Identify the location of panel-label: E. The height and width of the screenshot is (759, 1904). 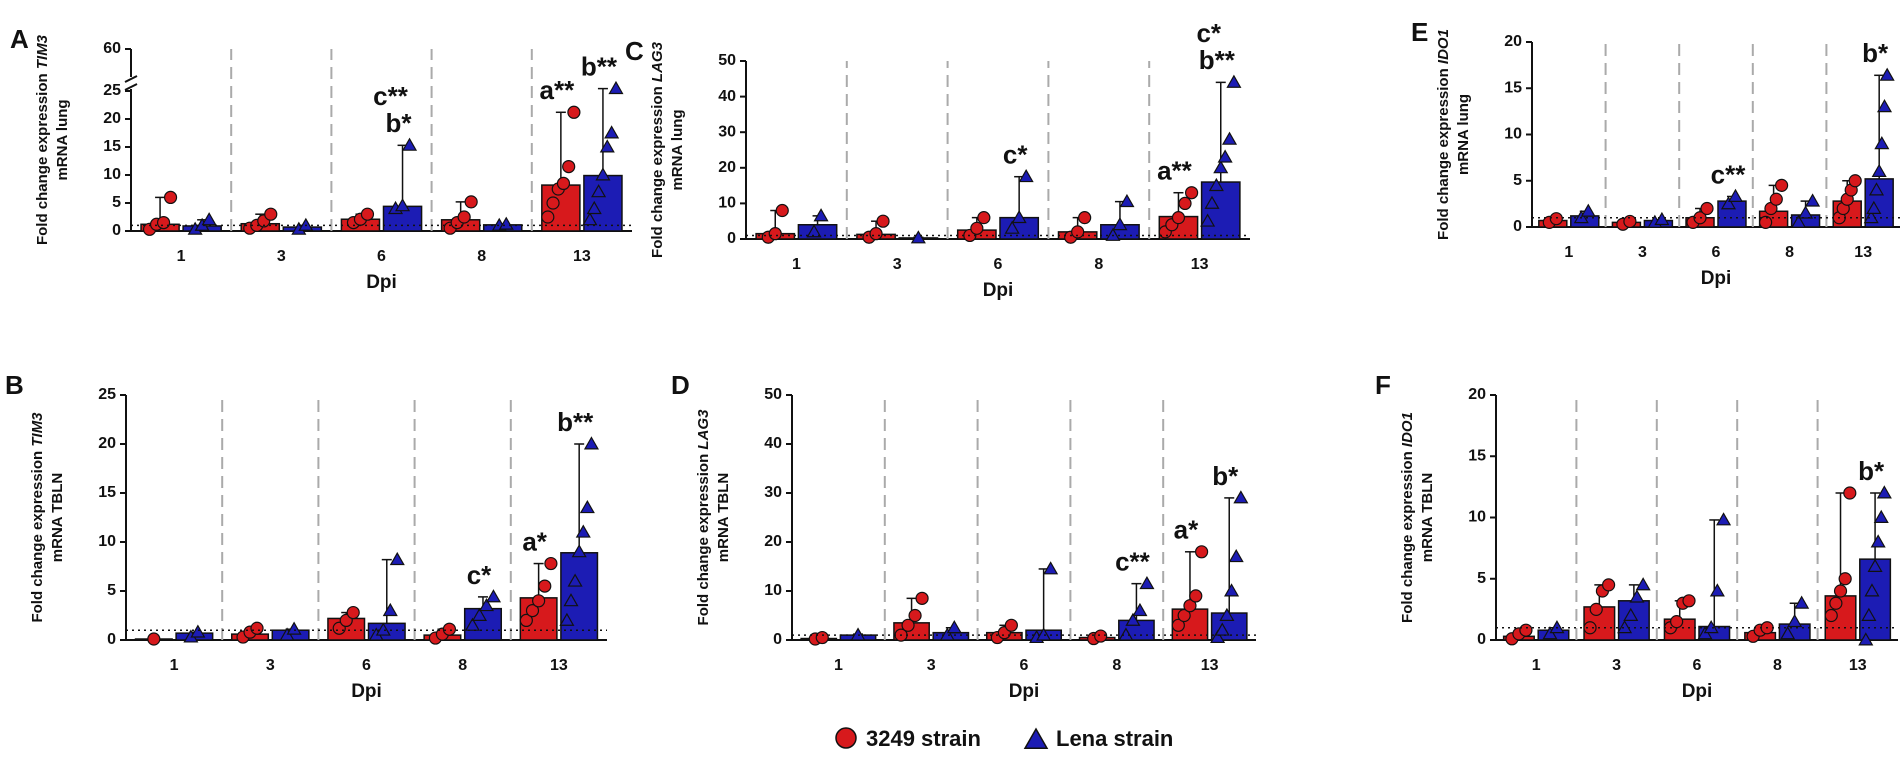
(1419, 32).